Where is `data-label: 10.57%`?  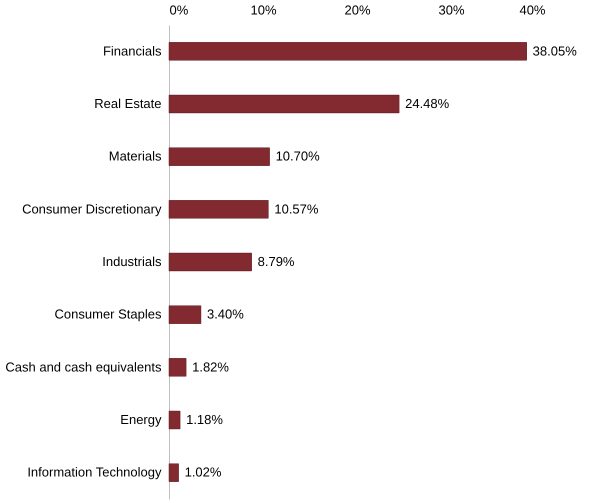
data-label: 10.57% is located at coordinates (296, 208).